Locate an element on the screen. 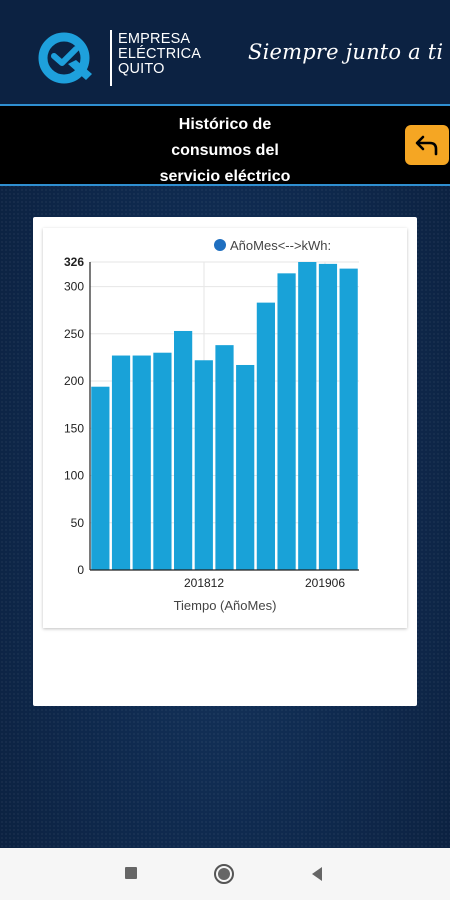 The height and width of the screenshot is (900, 450). title-bar is located at coordinates (225, 145).